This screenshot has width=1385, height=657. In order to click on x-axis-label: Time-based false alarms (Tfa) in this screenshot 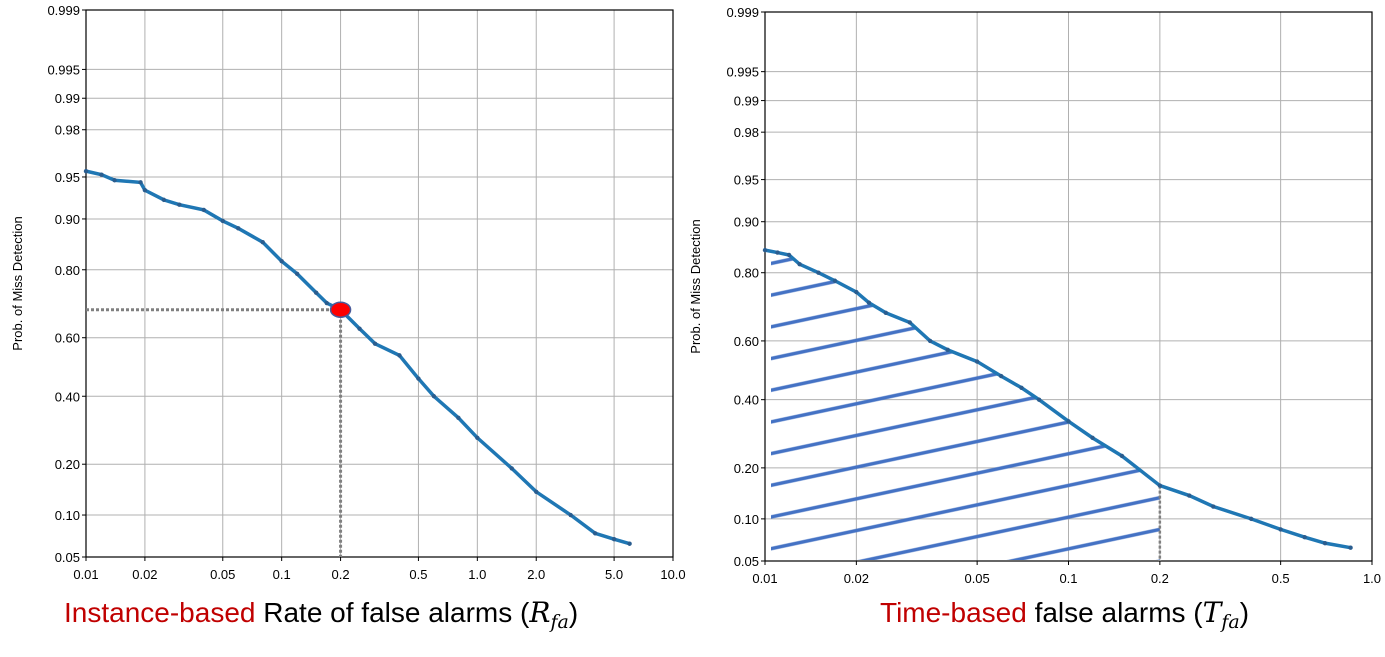, I will do `click(1064, 614)`.